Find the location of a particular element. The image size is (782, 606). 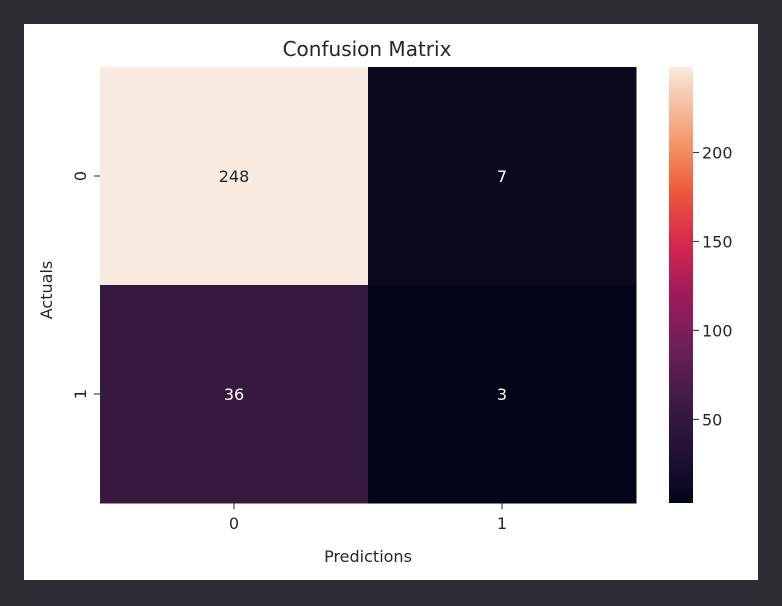

colorbar-tick-label: 200 is located at coordinates (717, 152).